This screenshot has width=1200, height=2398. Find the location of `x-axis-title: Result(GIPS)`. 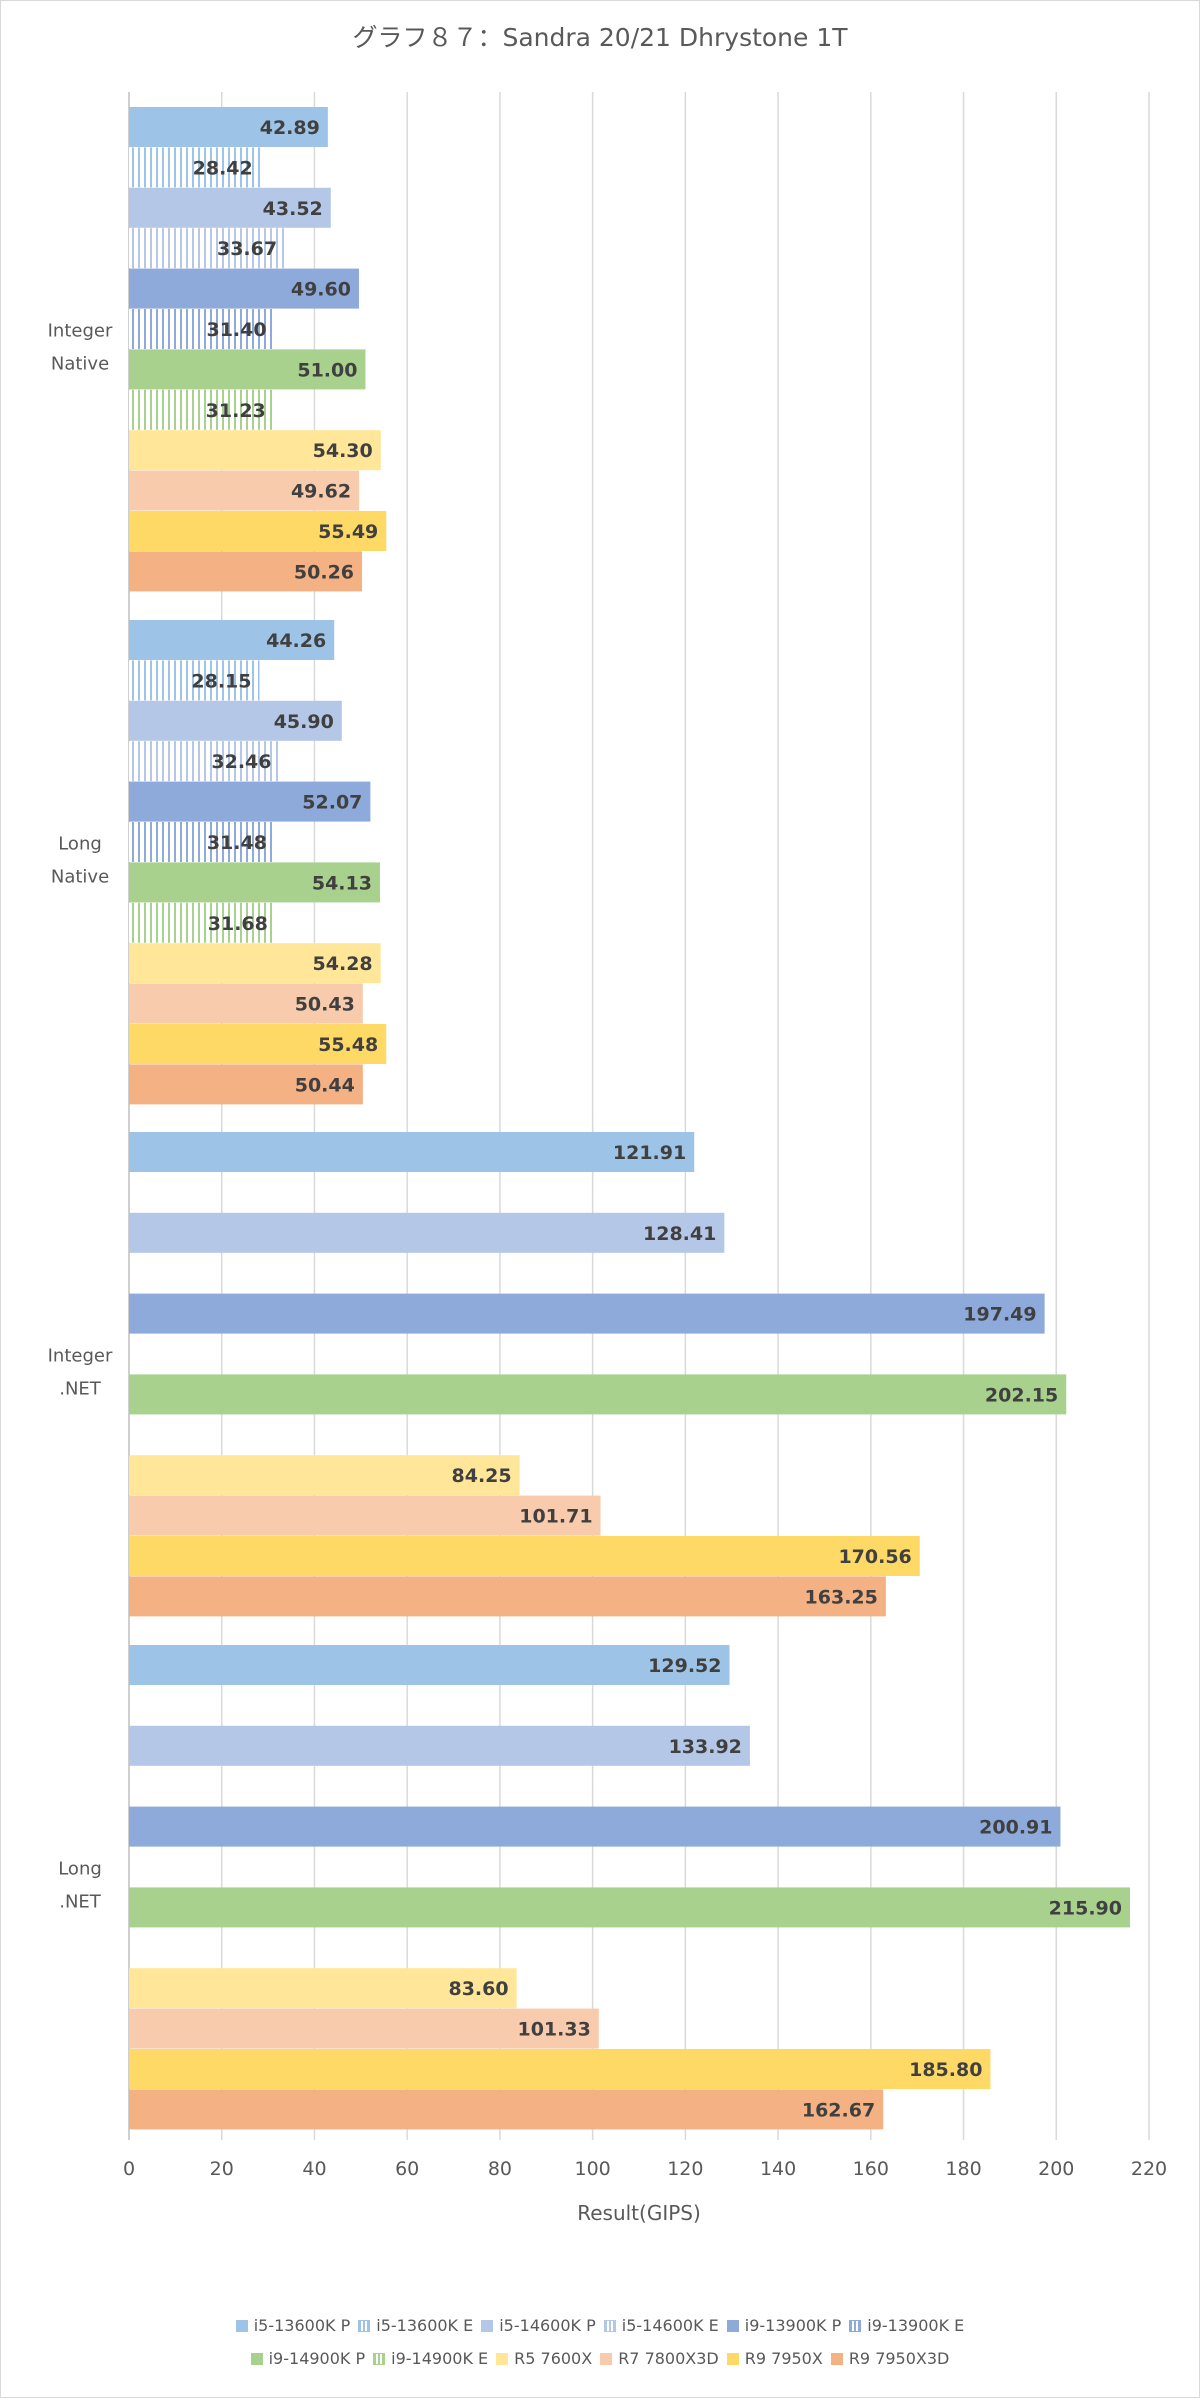

x-axis-title: Result(GIPS) is located at coordinates (639, 2213).